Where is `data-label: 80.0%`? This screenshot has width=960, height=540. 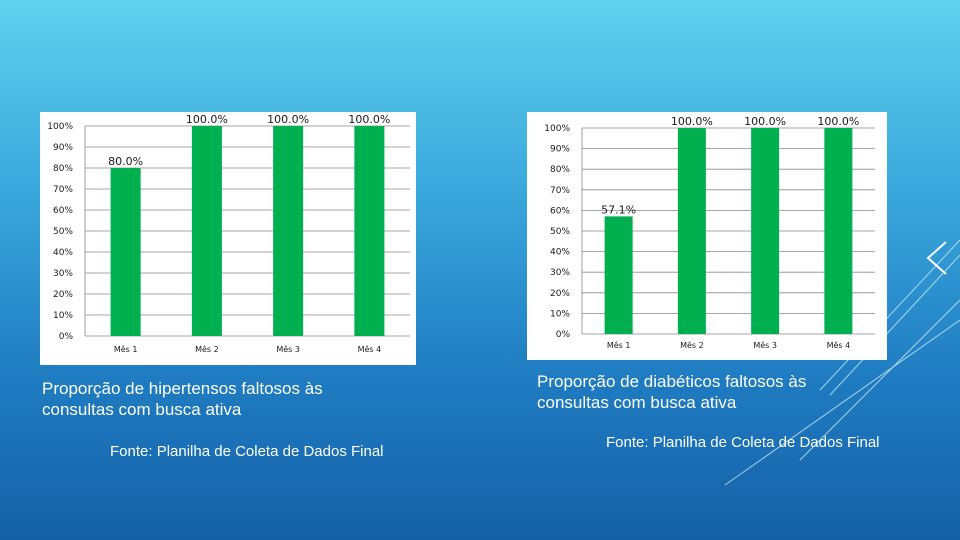 data-label: 80.0% is located at coordinates (125, 161).